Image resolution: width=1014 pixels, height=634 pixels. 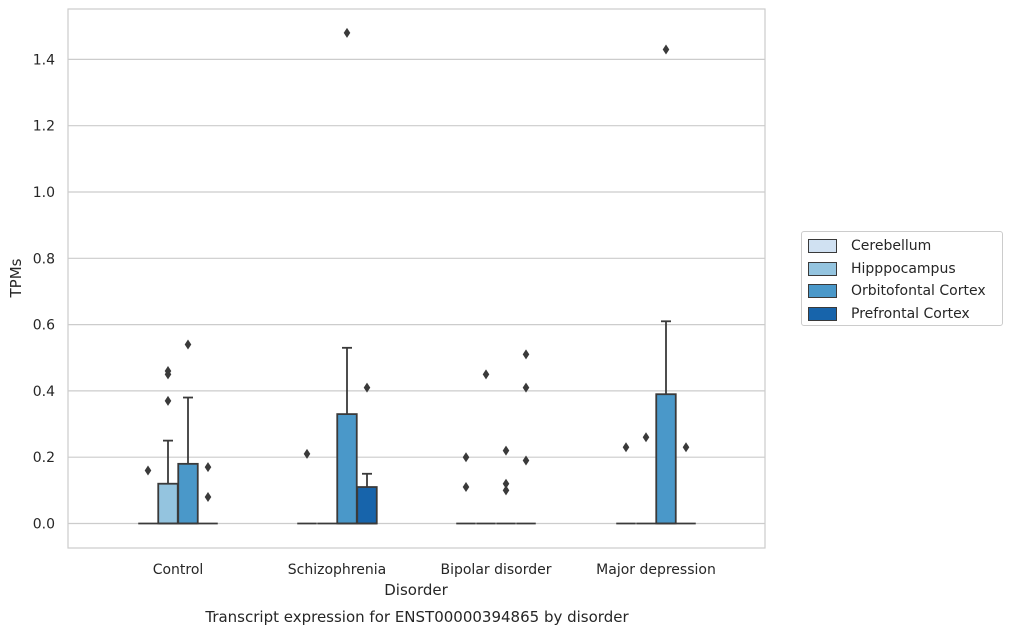 What do you see at coordinates (822, 314) in the screenshot?
I see `legend-swatch-prefrontal-cortex` at bounding box center [822, 314].